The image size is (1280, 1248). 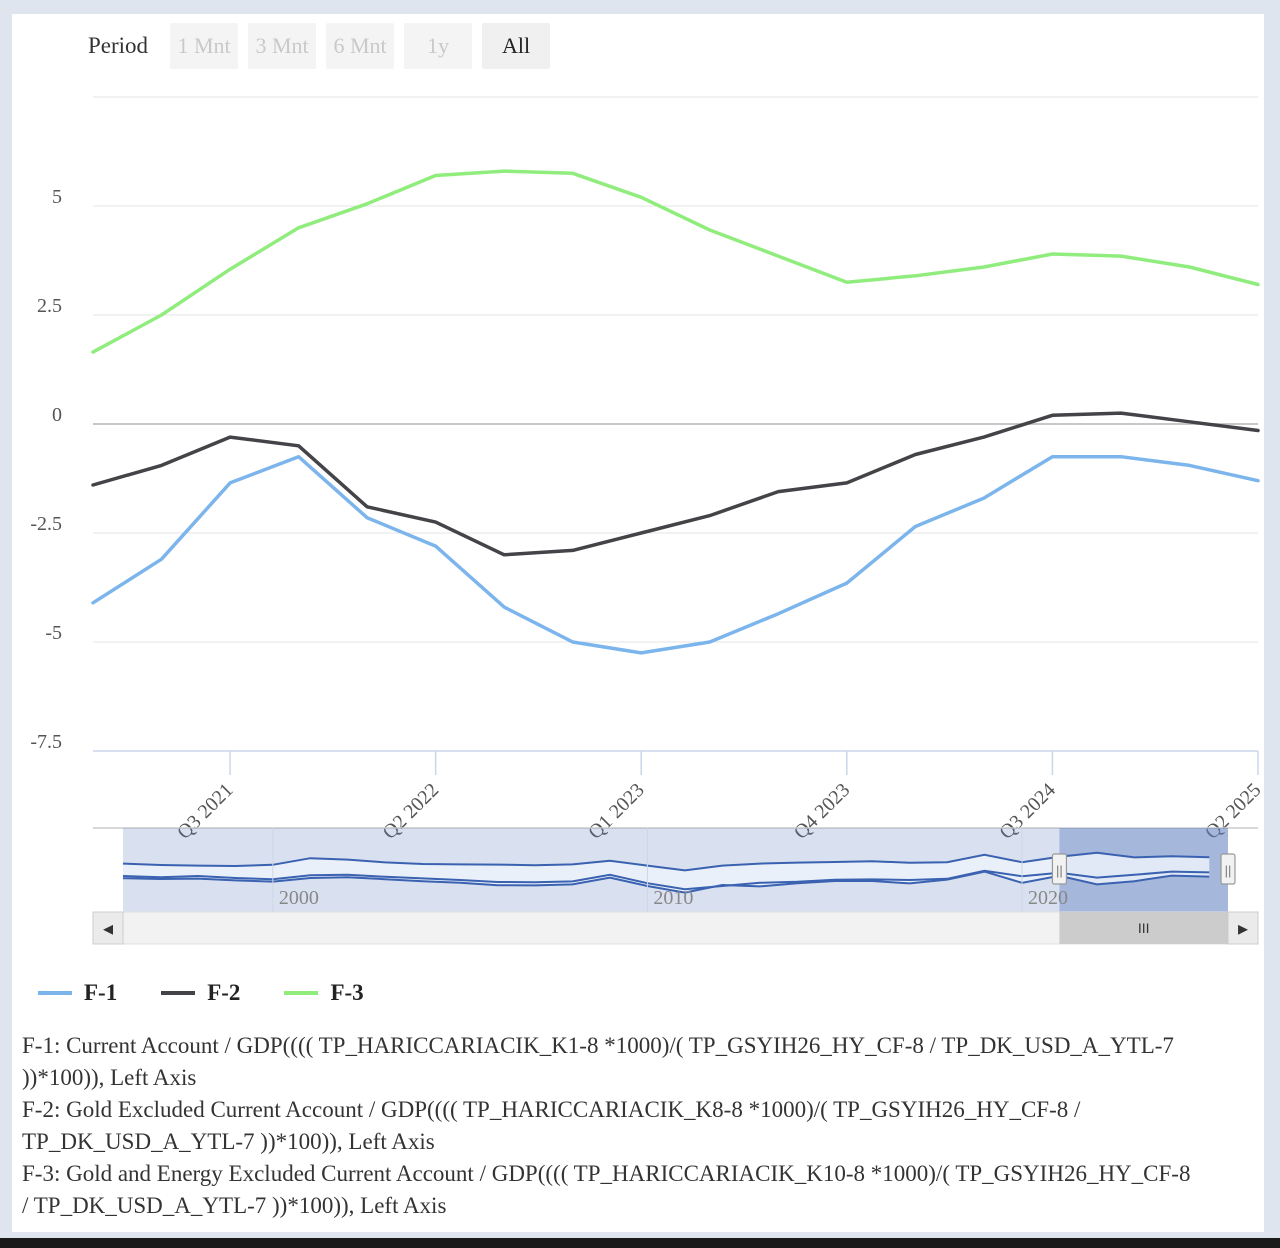 I want to click on legend-label-f1: F-1, so click(x=101, y=992).